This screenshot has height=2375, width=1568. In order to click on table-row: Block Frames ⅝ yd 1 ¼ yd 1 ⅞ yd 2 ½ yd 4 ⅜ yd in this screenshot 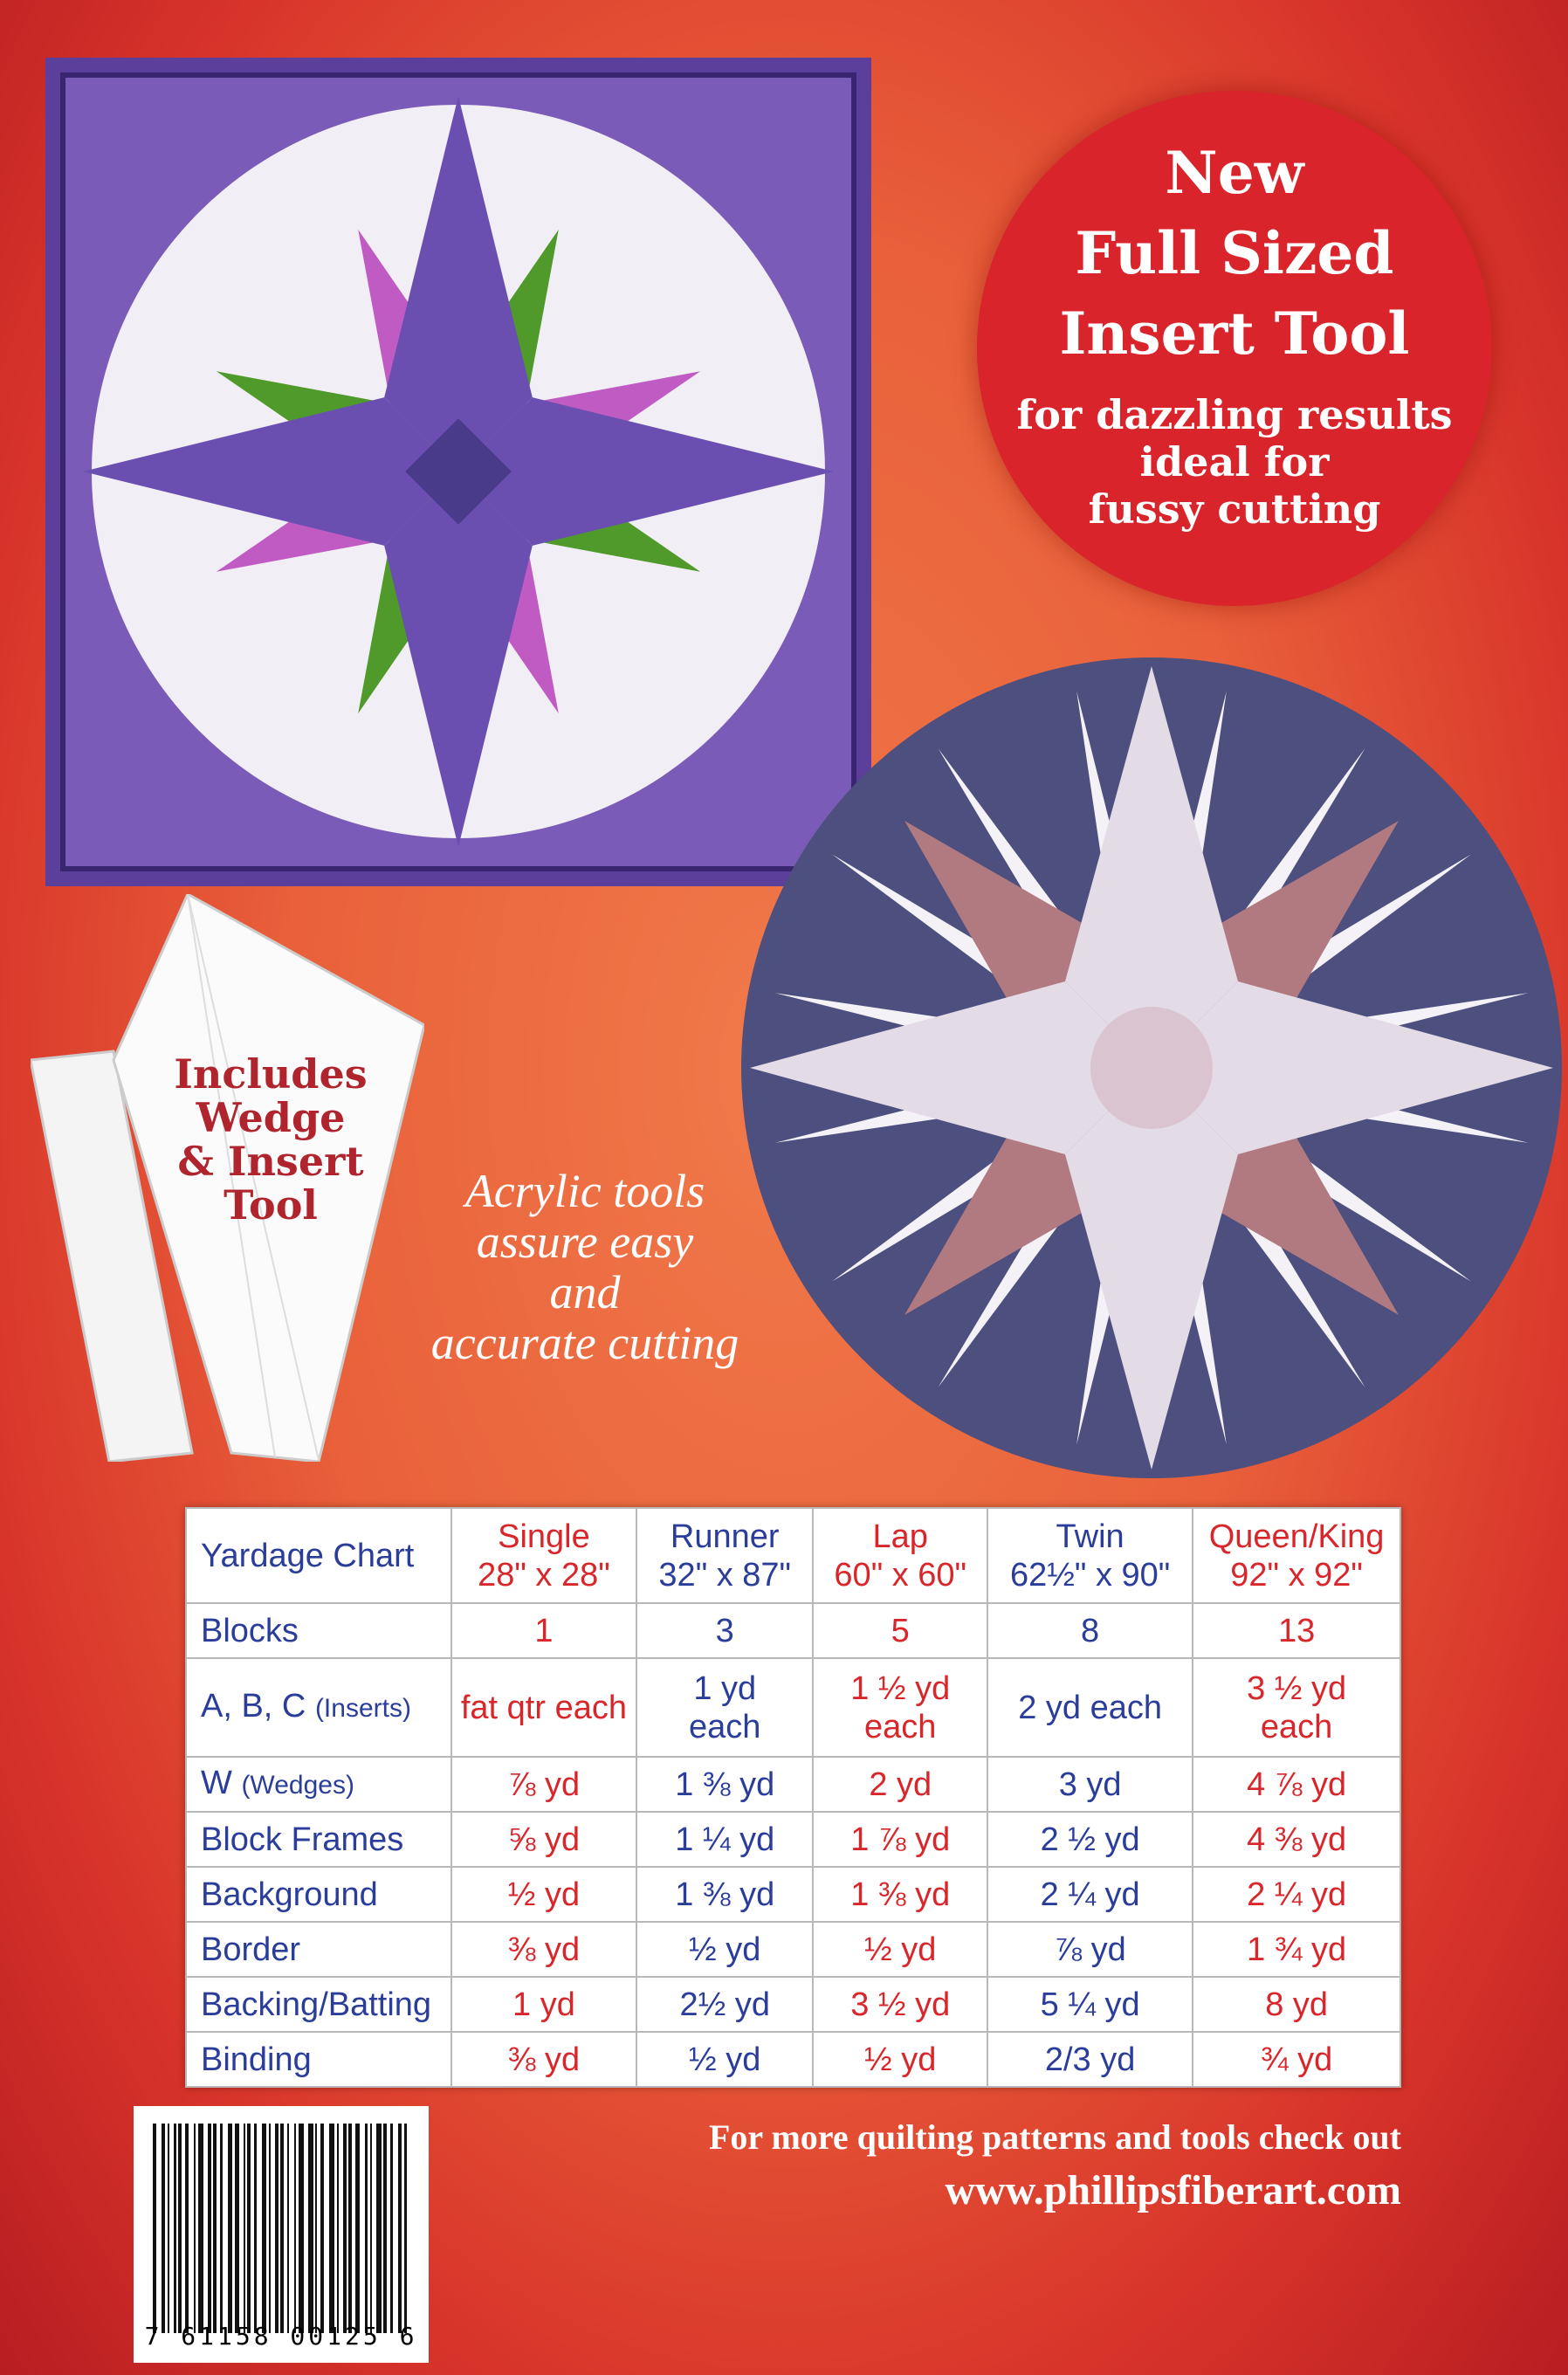, I will do `click(793, 1839)`.